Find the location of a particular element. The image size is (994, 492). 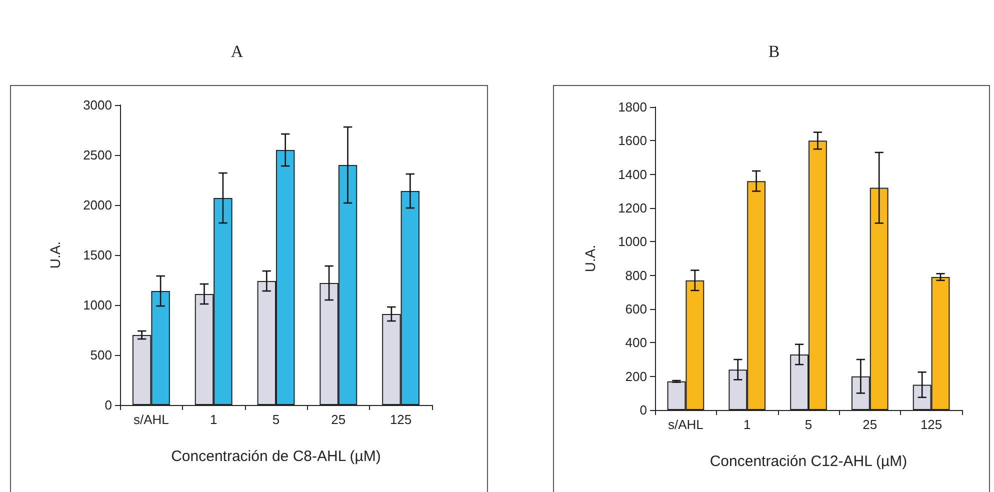

y-tick-label: 3000 is located at coordinates (97, 105).